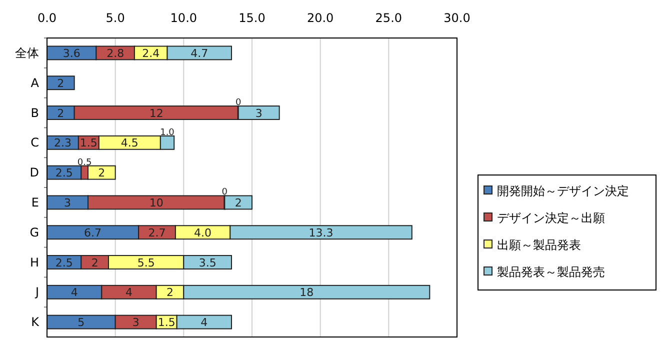 This screenshot has width=667, height=364. Describe the element at coordinates (36, 292) in the screenshot. I see `y-tick-label: J` at that location.